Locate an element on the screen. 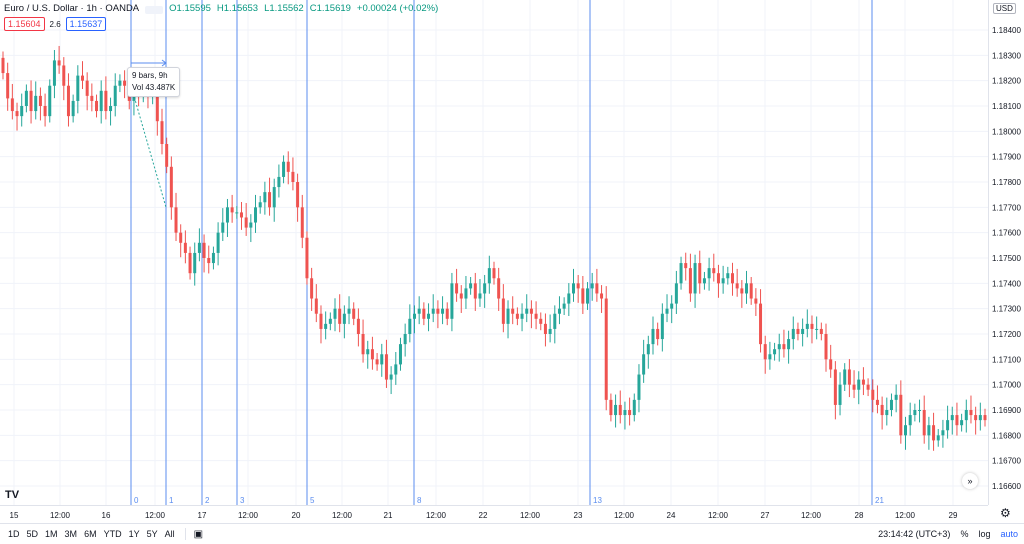 The height and width of the screenshot is (544, 1024). buy-price-button: 1.15637 is located at coordinates (86, 24).